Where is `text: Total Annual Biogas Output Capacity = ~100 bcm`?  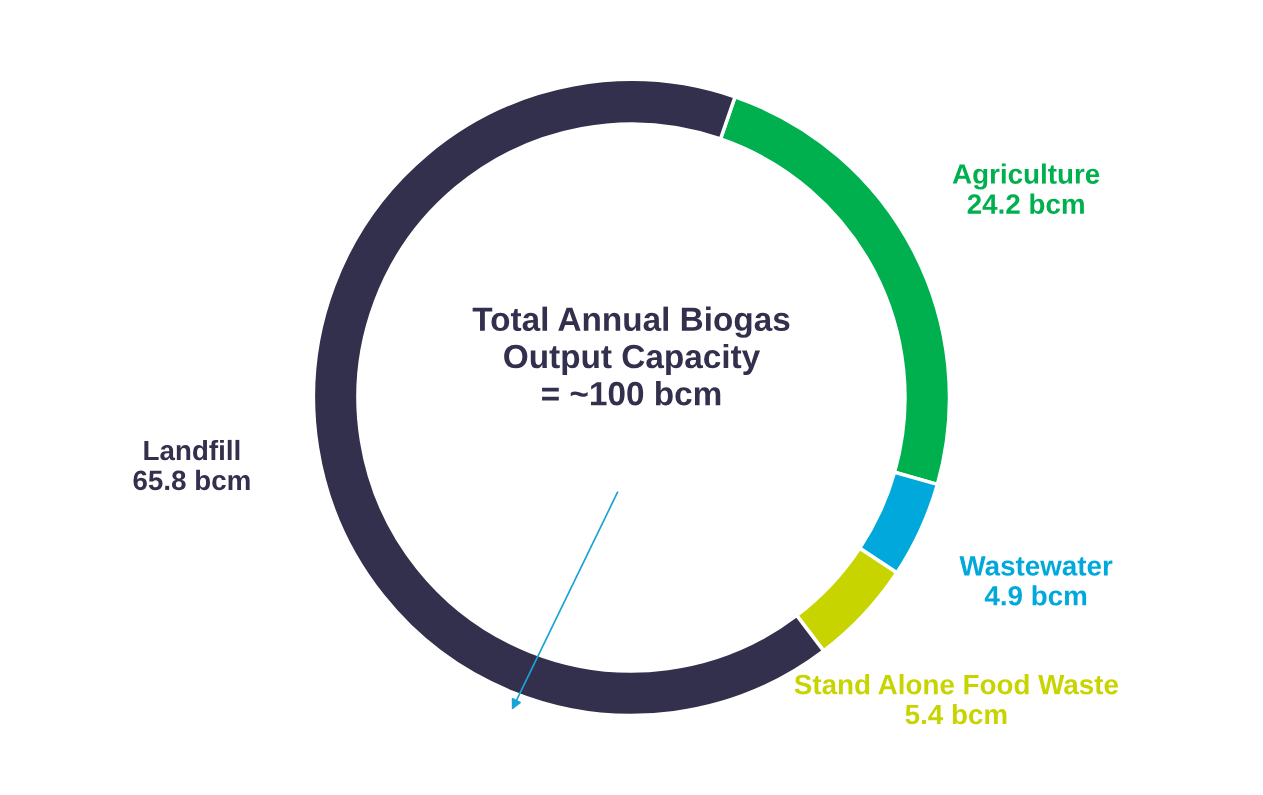 text: Total Annual Biogas Output Capacity = ~100 bcm is located at coordinates (631, 356).